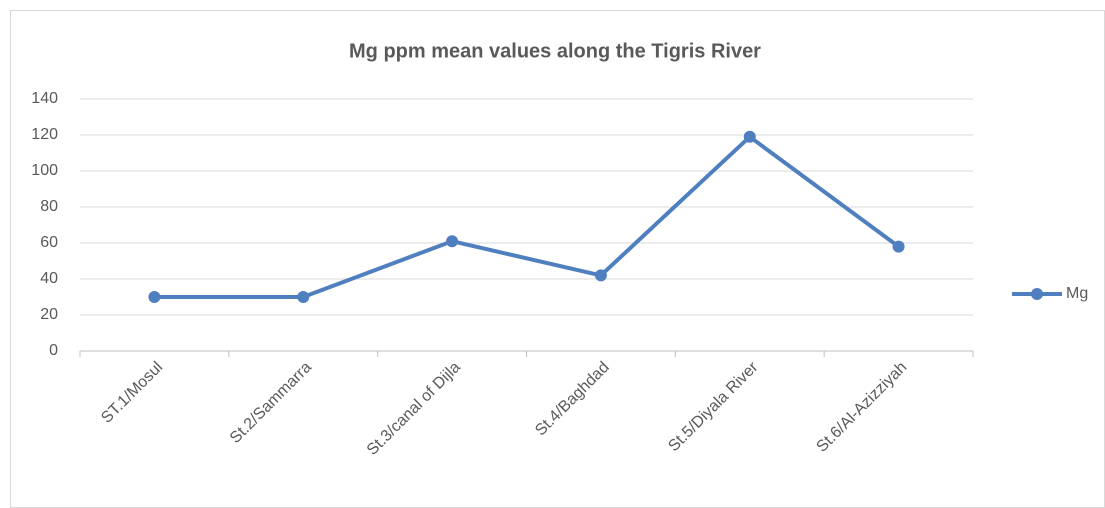  I want to click on y-tick-label: 0, so click(53, 350).